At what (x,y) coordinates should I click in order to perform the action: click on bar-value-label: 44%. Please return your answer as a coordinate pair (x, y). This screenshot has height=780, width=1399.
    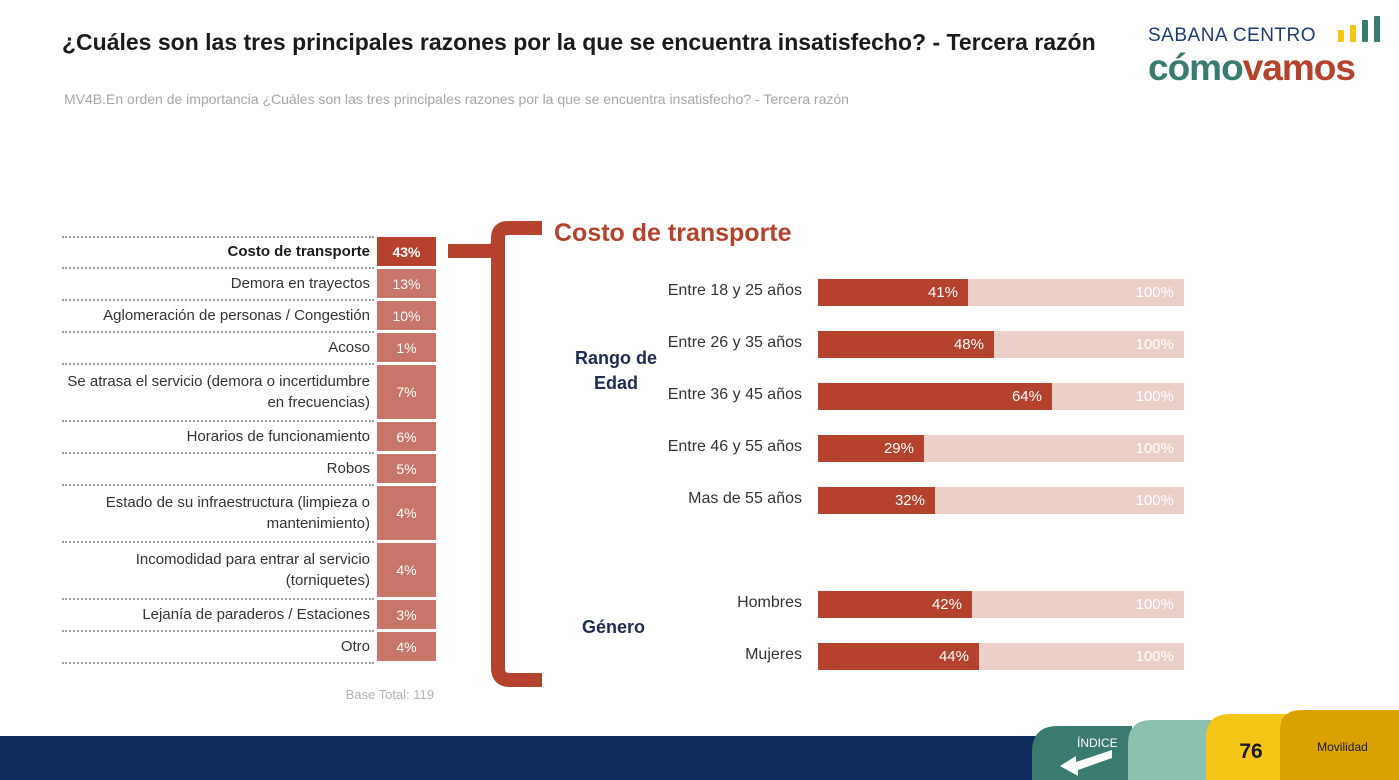
    Looking at the image, I should click on (953, 656).